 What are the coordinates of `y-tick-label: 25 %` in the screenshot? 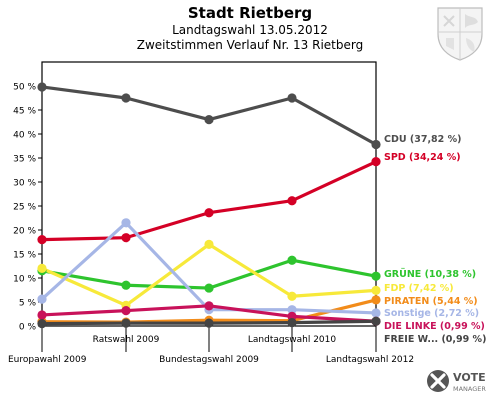 It's located at (24, 208).